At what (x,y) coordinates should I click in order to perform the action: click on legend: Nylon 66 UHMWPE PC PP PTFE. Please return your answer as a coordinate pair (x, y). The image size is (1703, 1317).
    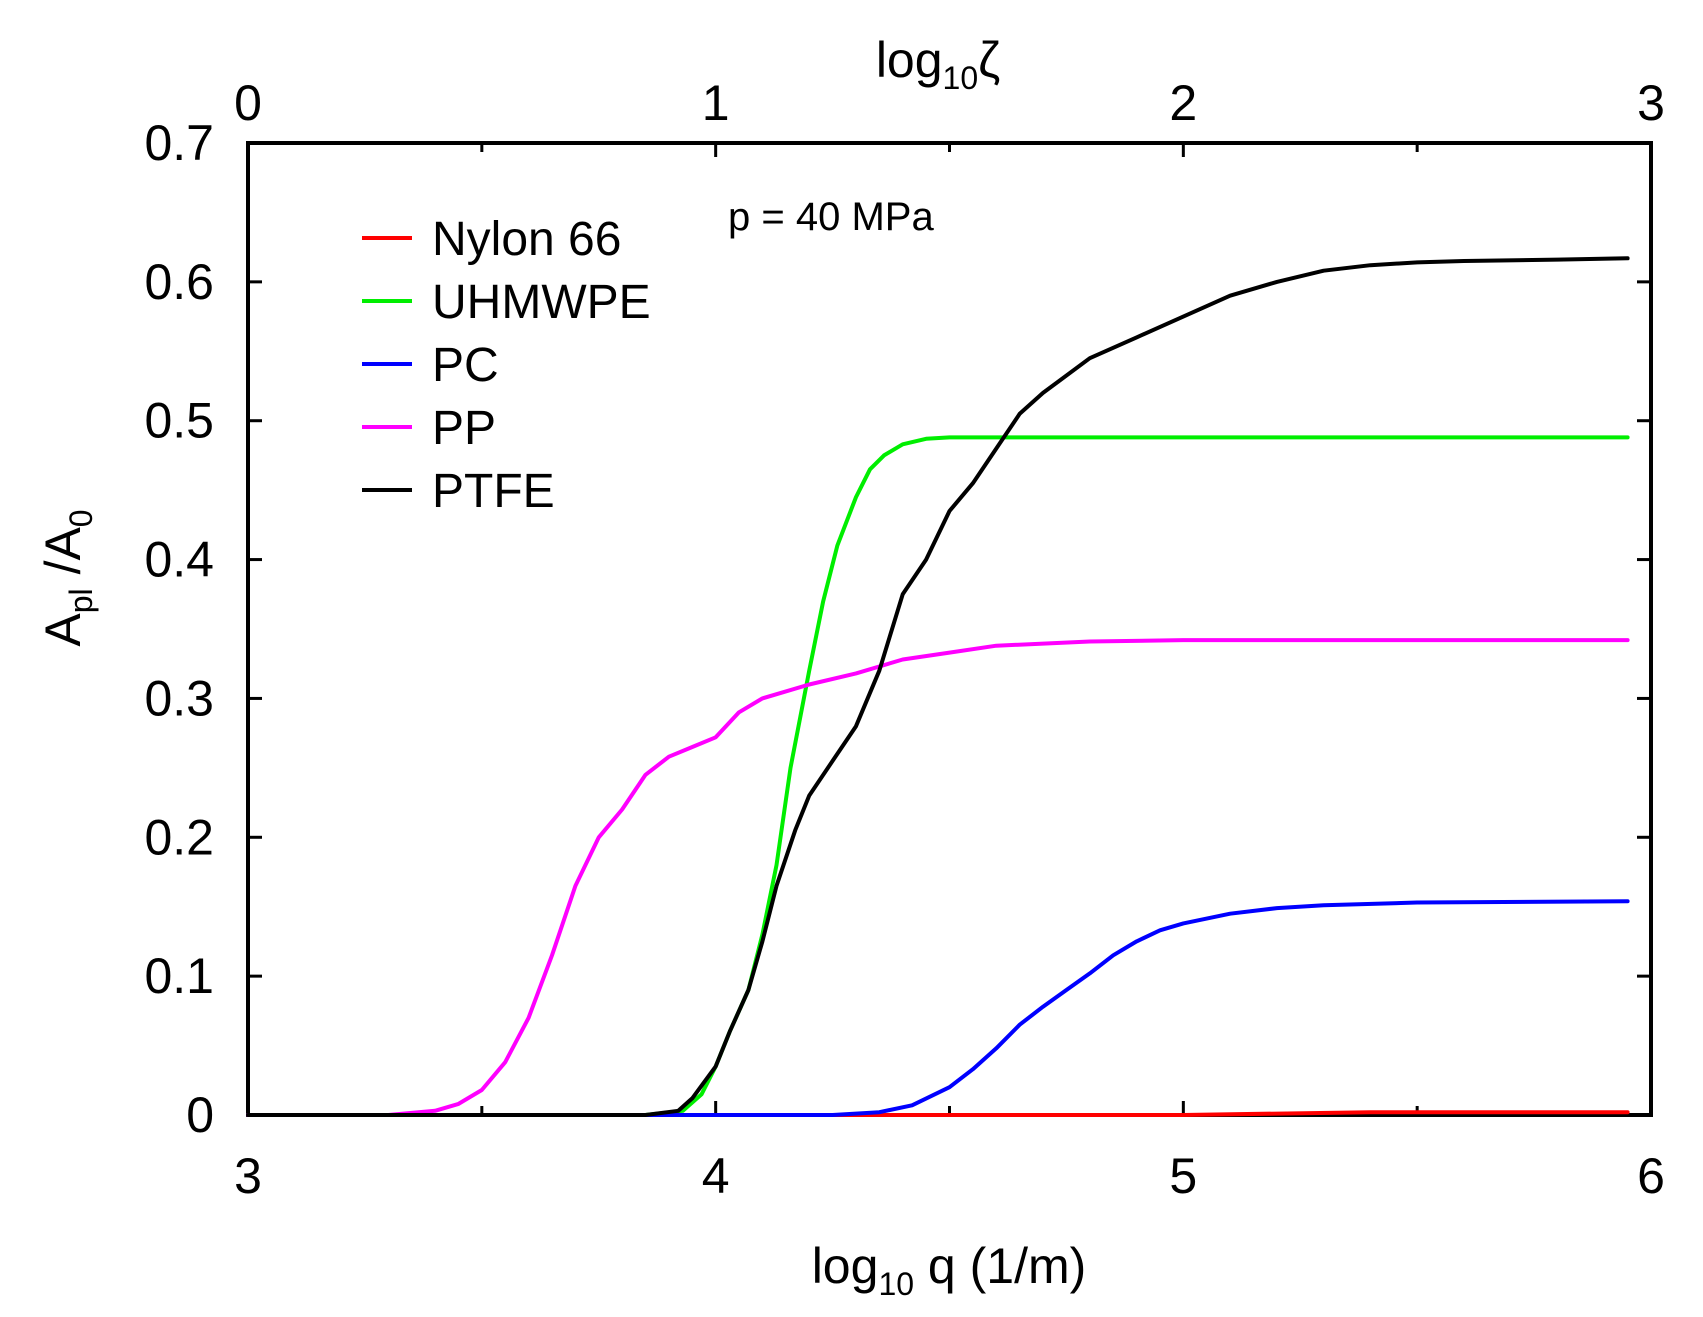
    Looking at the image, I should click on (506, 365).